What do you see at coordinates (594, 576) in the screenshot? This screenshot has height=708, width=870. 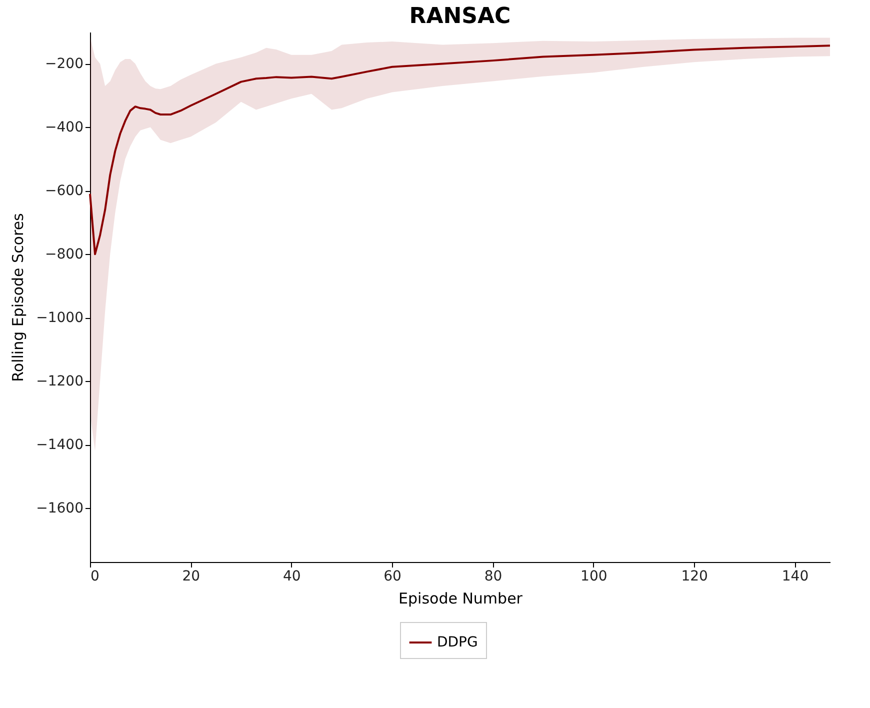 I see `x-tick-label: 100` at bounding box center [594, 576].